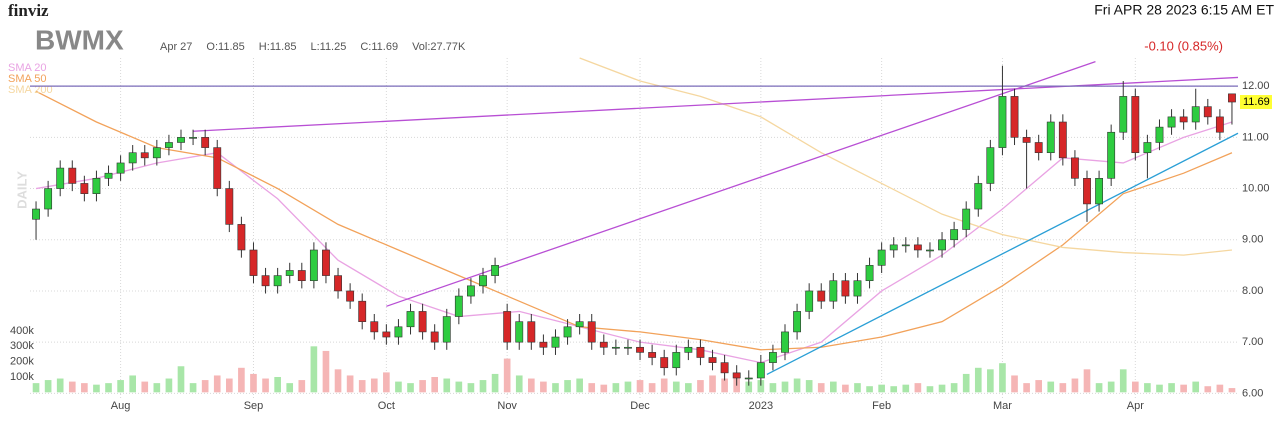  I want to click on y-tick-label: 7.00, so click(1252, 342).